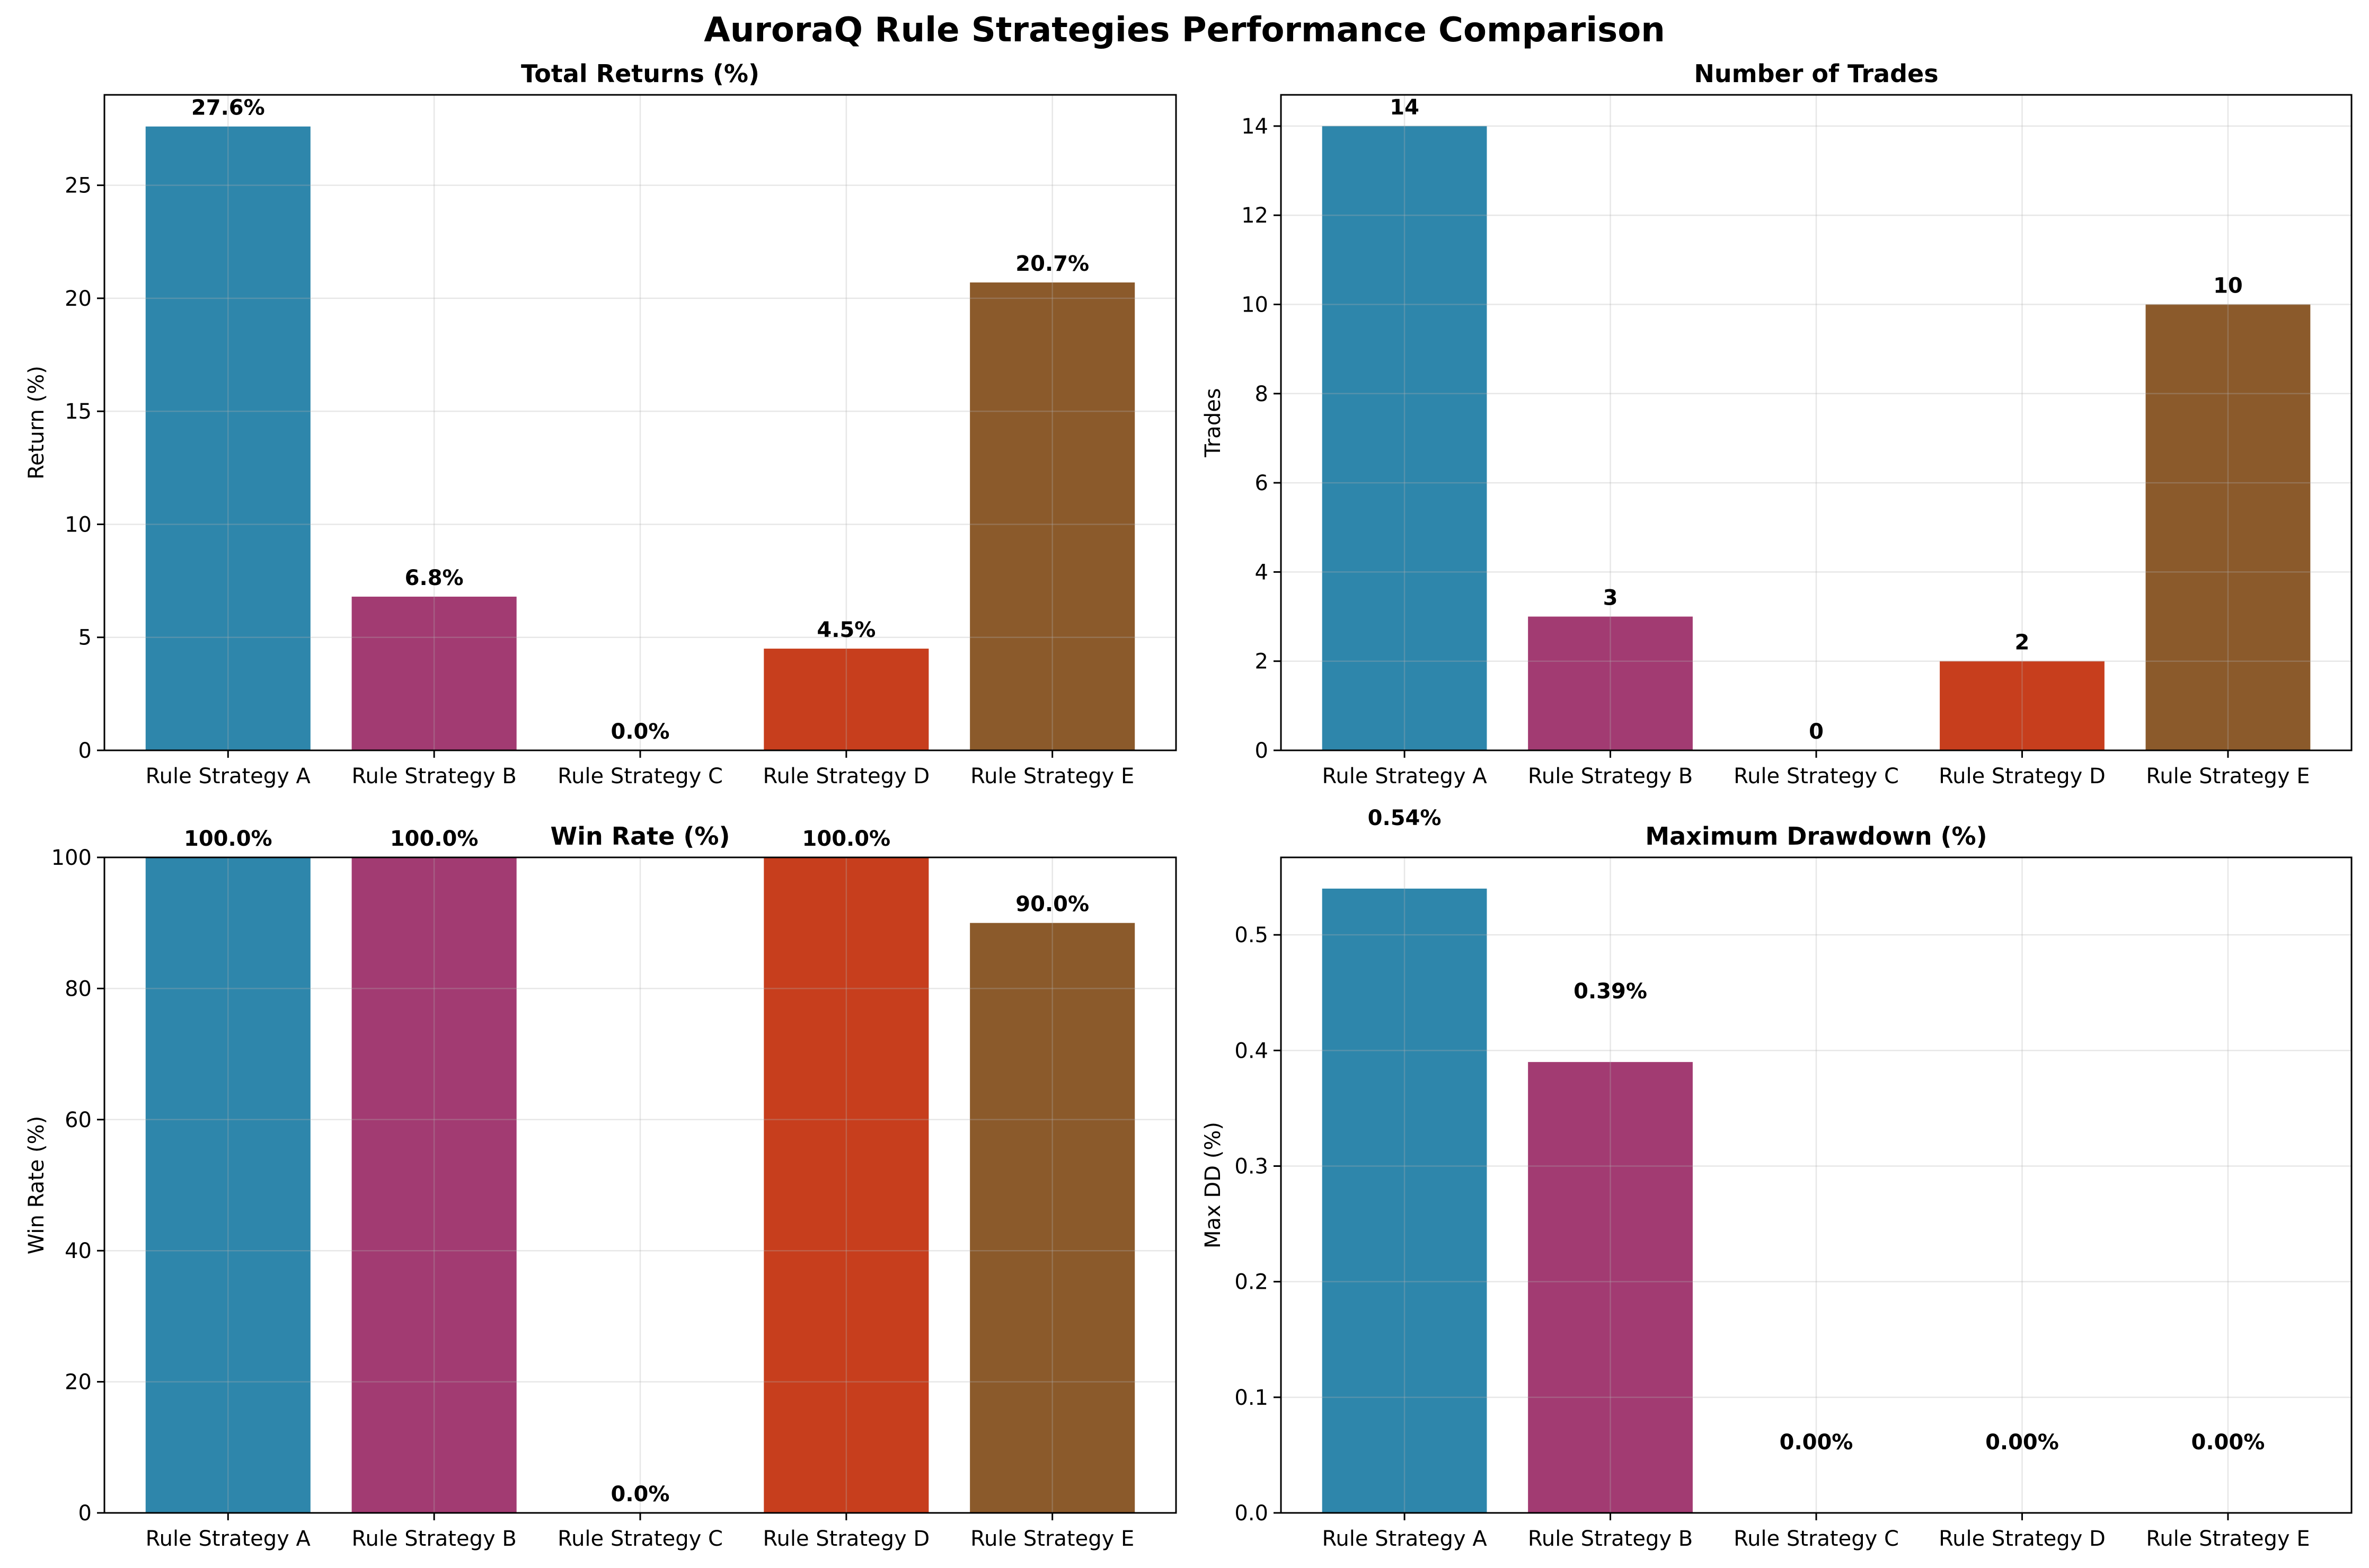 Image resolution: width=2369 pixels, height=1568 pixels. I want to click on data-label-max-drawdown-strategy-b: 0.39%, so click(1611, 991).